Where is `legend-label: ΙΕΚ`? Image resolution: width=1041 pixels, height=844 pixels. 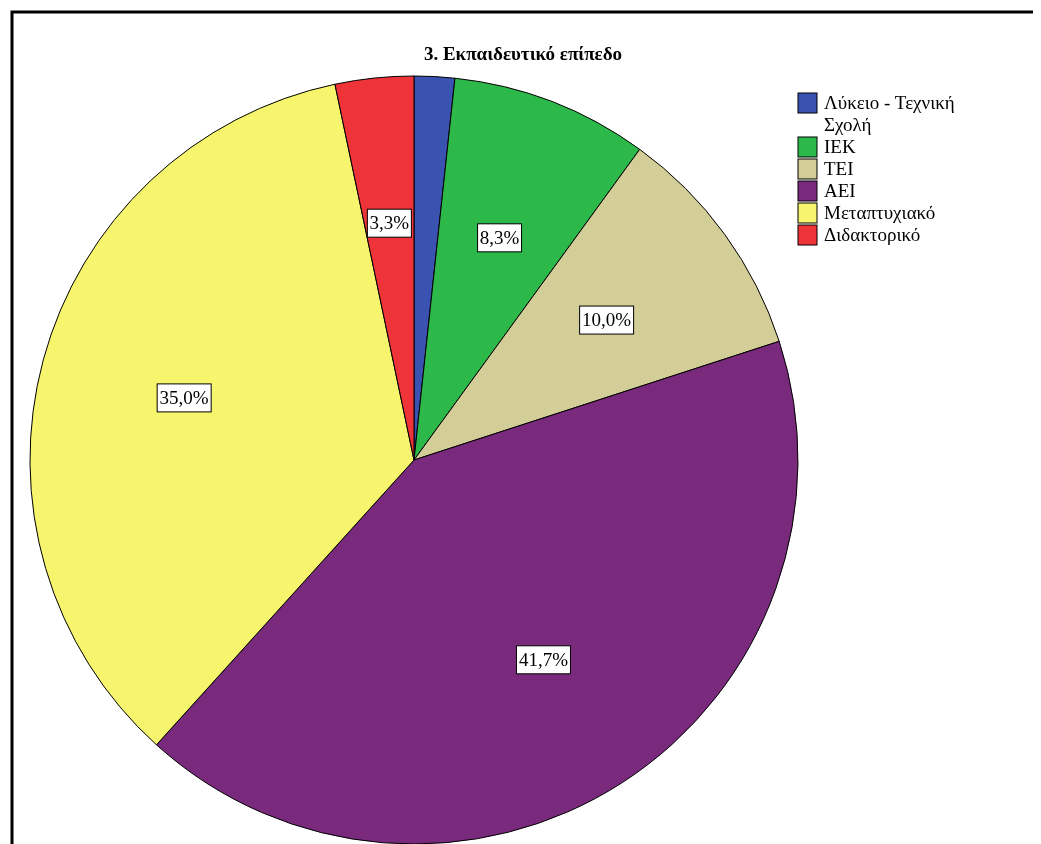 legend-label: ΙΕΚ is located at coordinates (840, 146).